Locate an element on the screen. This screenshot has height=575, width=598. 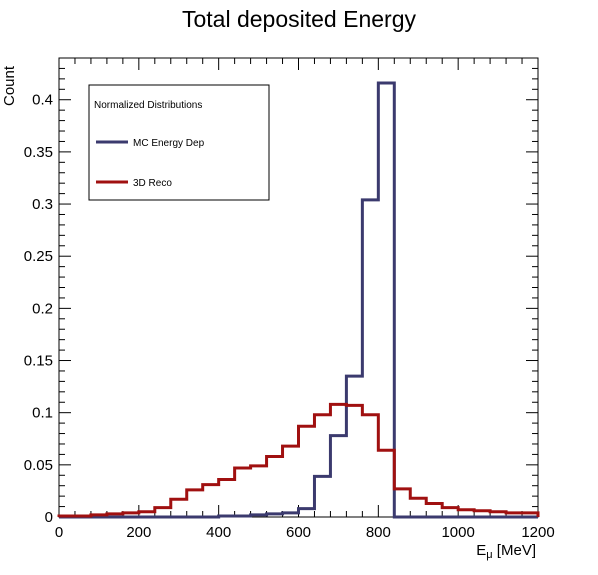
x-tick-label: 1000 is located at coordinates (457, 532).